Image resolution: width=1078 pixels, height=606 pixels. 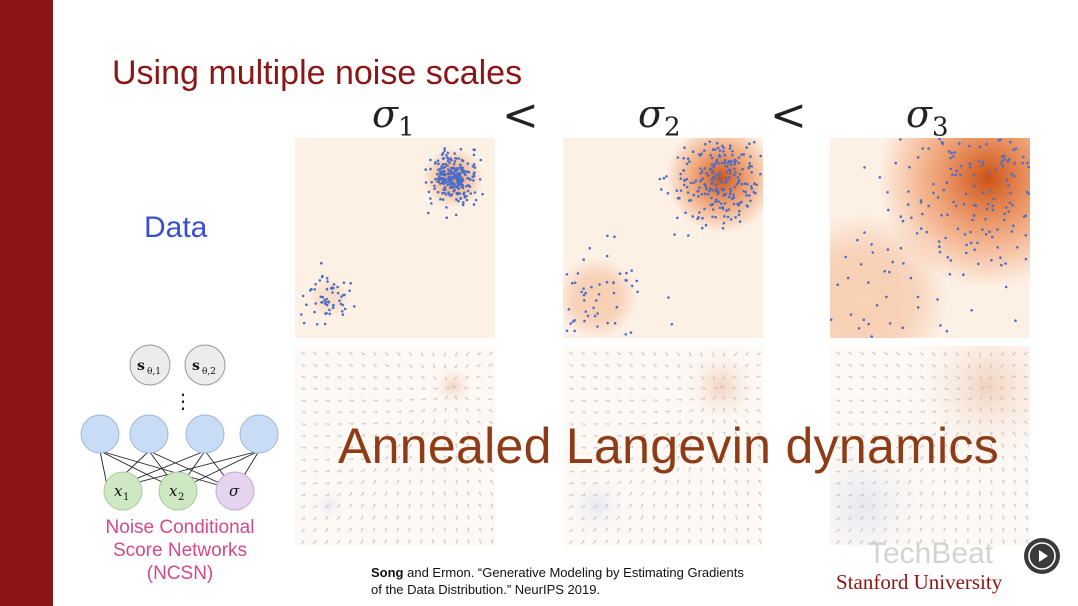 What do you see at coordinates (1042, 556) in the screenshot?
I see `play-button` at bounding box center [1042, 556].